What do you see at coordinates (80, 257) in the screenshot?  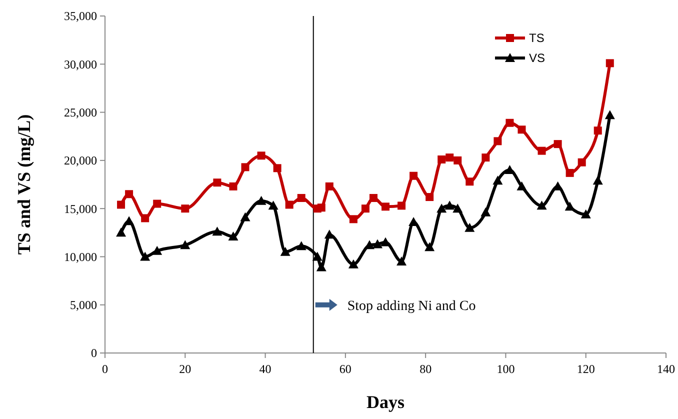 I see `y-tick-label: 10,000` at bounding box center [80, 257].